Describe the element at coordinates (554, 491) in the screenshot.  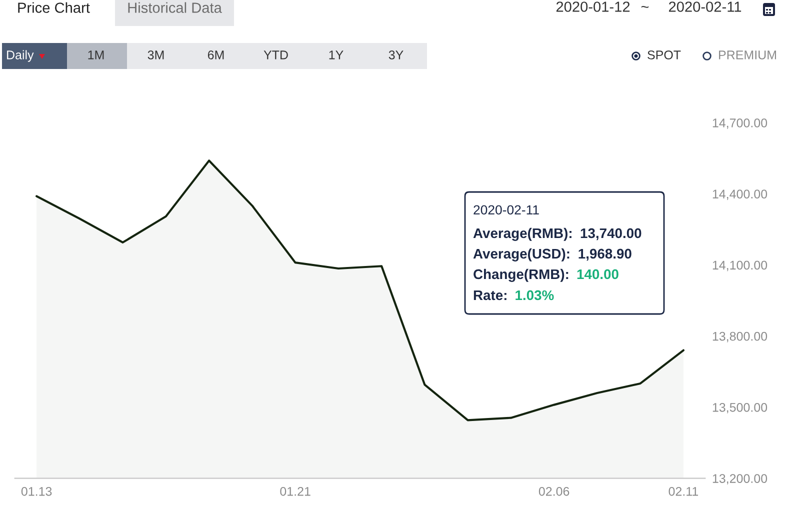
I see `x-tick-label: 02.06` at that location.